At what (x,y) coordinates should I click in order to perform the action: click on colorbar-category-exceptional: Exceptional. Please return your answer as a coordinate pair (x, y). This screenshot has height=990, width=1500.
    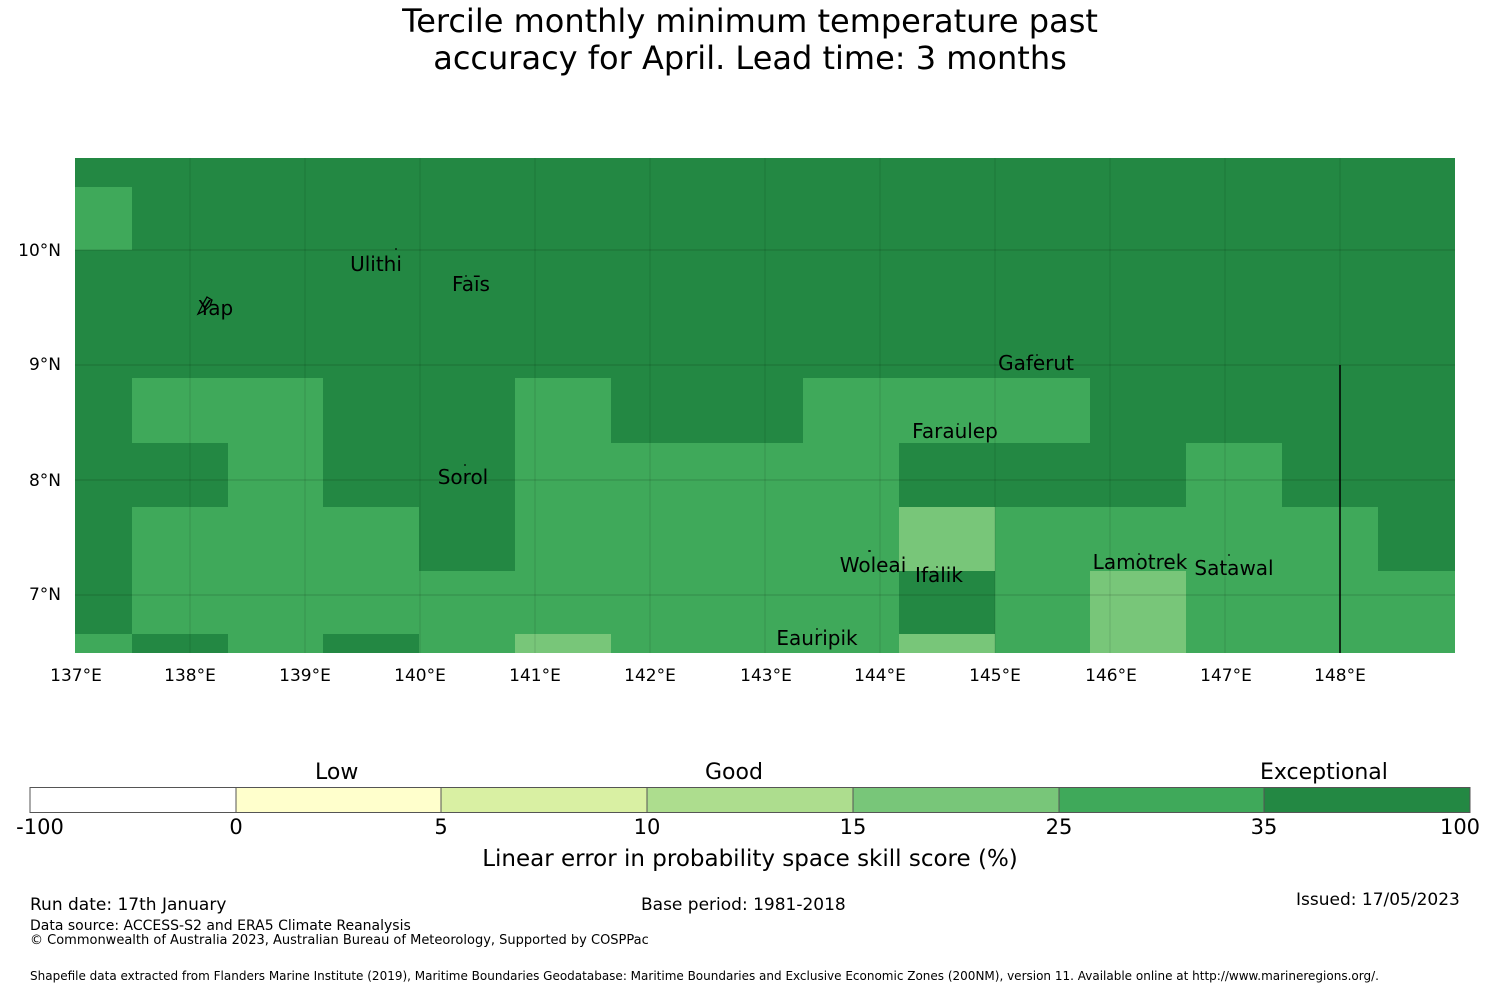
    Looking at the image, I should click on (1324, 772).